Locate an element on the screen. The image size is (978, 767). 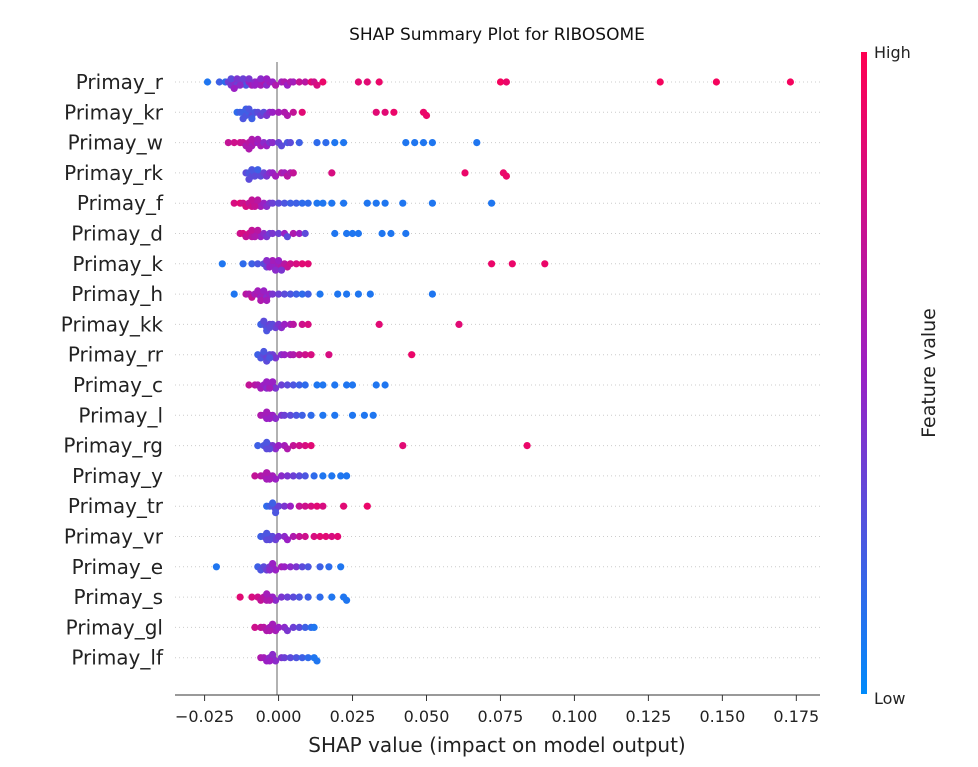
x-tick-label: 0.150 is located at coordinates (722, 716).